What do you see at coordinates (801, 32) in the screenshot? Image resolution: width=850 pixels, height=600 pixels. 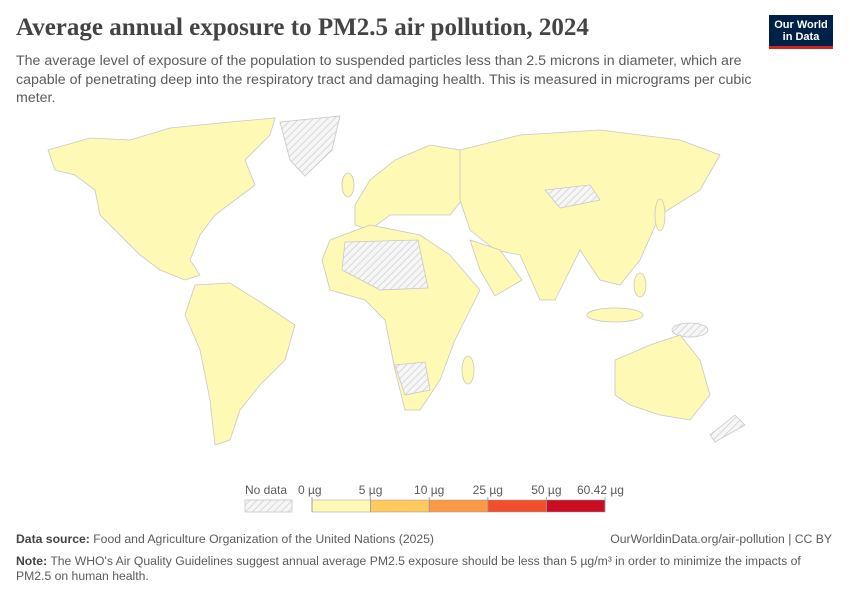 I see `logo: Our World in Data` at bounding box center [801, 32].